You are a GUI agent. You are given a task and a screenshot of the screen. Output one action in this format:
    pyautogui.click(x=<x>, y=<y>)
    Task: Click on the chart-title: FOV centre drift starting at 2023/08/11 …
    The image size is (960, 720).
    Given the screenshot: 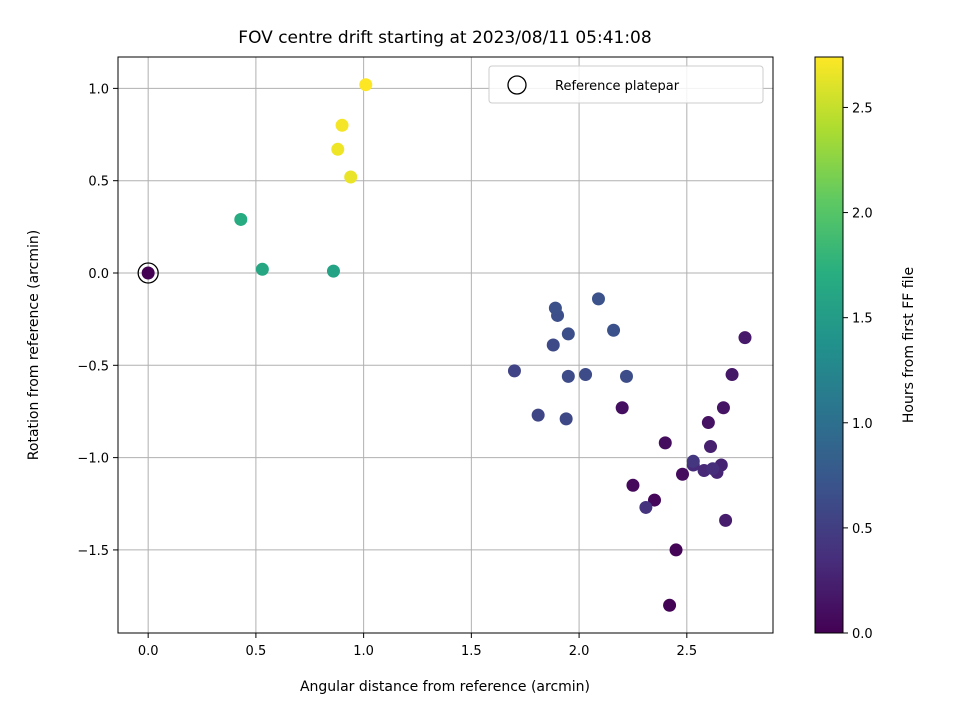 What is the action you would take?
    pyautogui.click(x=444, y=38)
    